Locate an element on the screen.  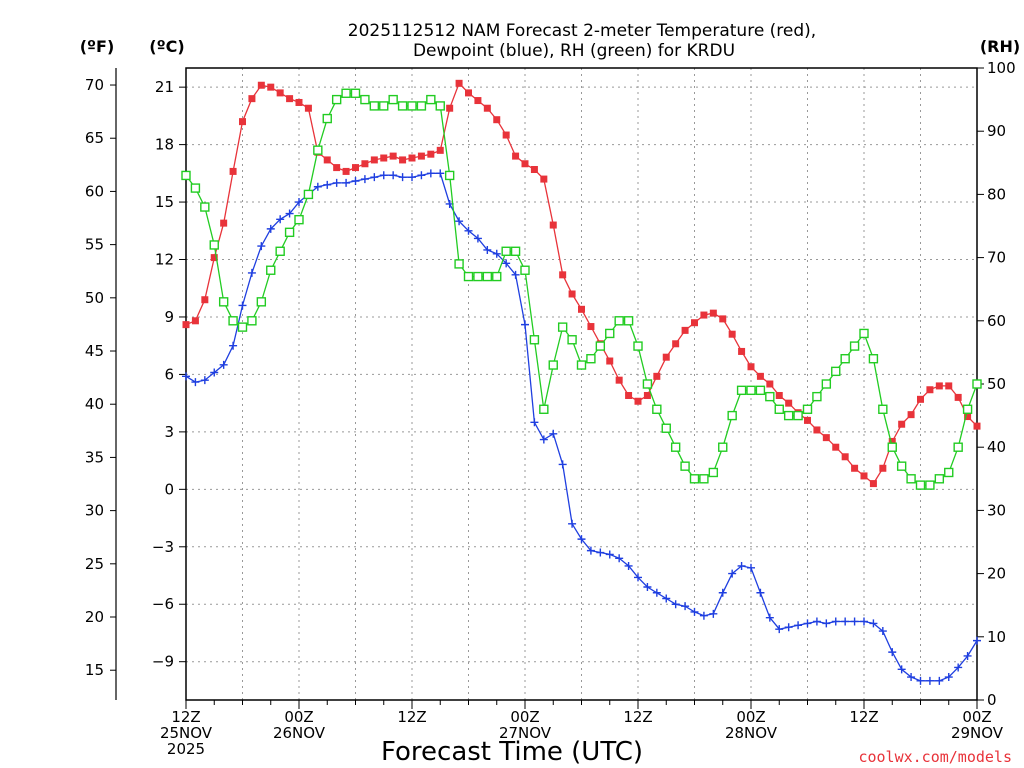
x-axis-title: Forecast Time (UTC) is located at coordinates (512, 752).